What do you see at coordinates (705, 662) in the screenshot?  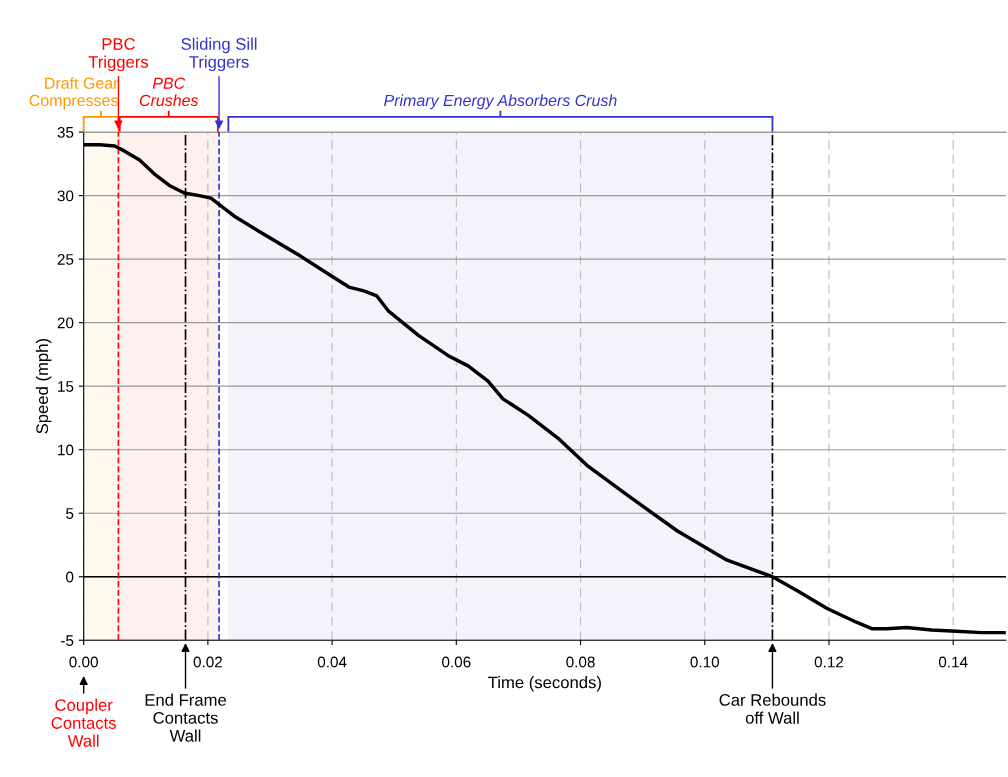 I see `x-tick-label: 0.10` at bounding box center [705, 662].